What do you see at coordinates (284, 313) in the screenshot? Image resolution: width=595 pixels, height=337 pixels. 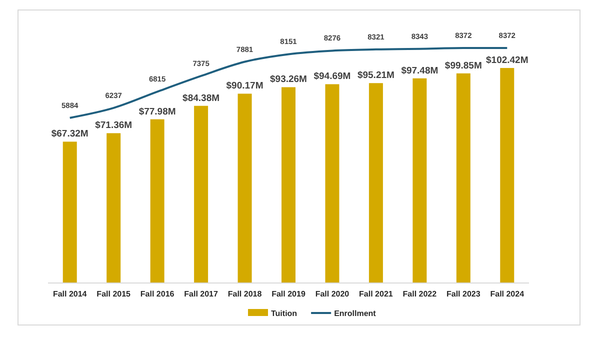 I see `legend-label: Tuition` at bounding box center [284, 313].